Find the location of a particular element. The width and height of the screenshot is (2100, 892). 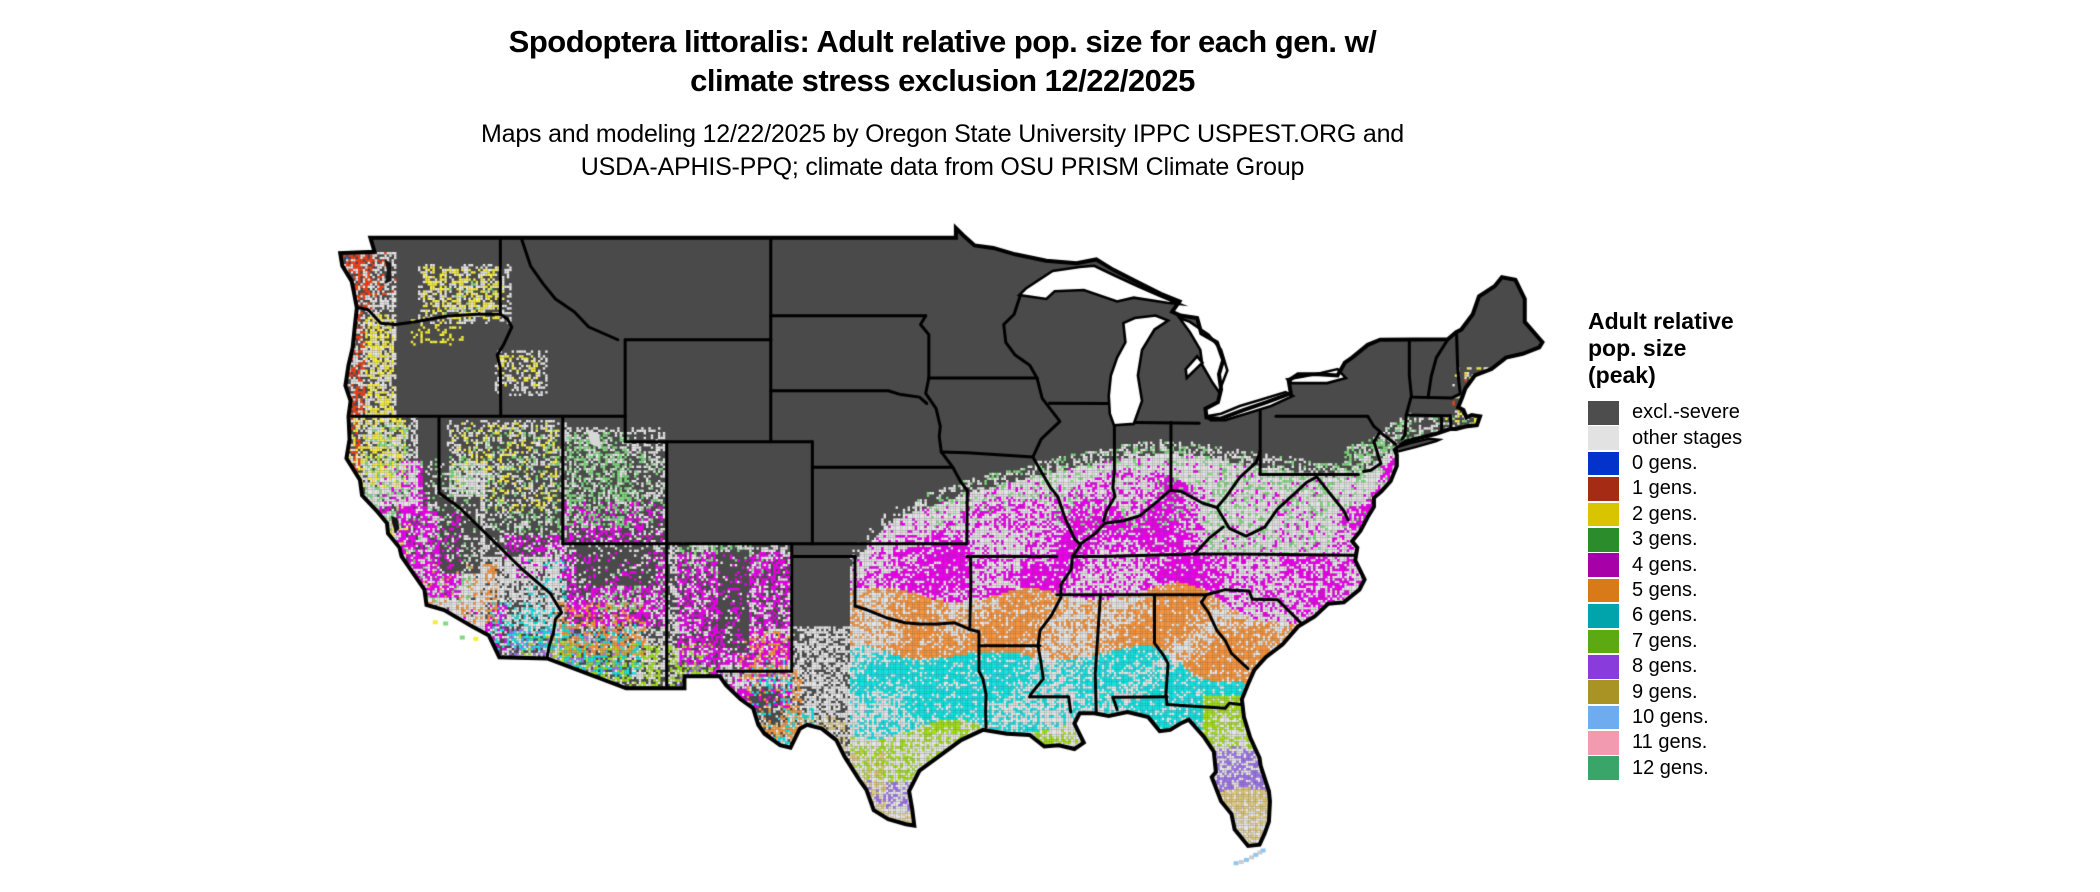

legend-item-g4: 4 gens. is located at coordinates (1738, 565).